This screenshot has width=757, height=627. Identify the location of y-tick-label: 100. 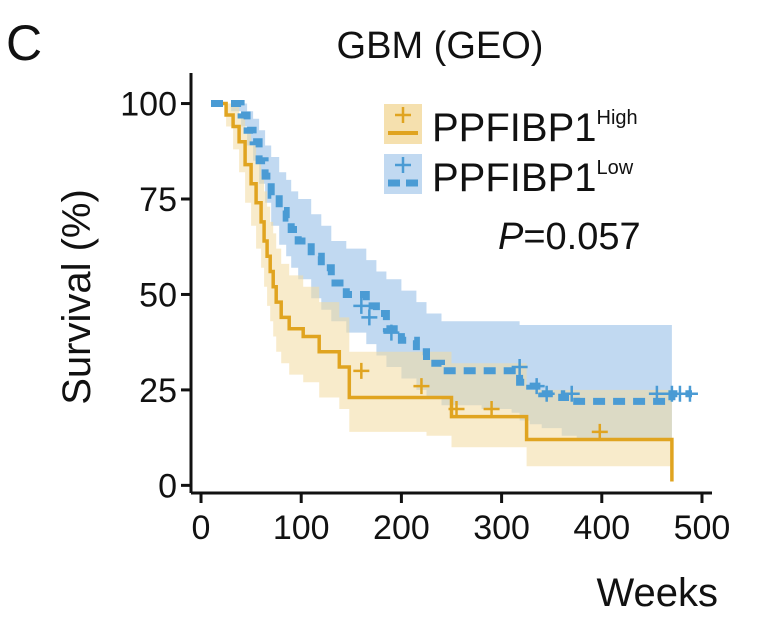
(148, 105).